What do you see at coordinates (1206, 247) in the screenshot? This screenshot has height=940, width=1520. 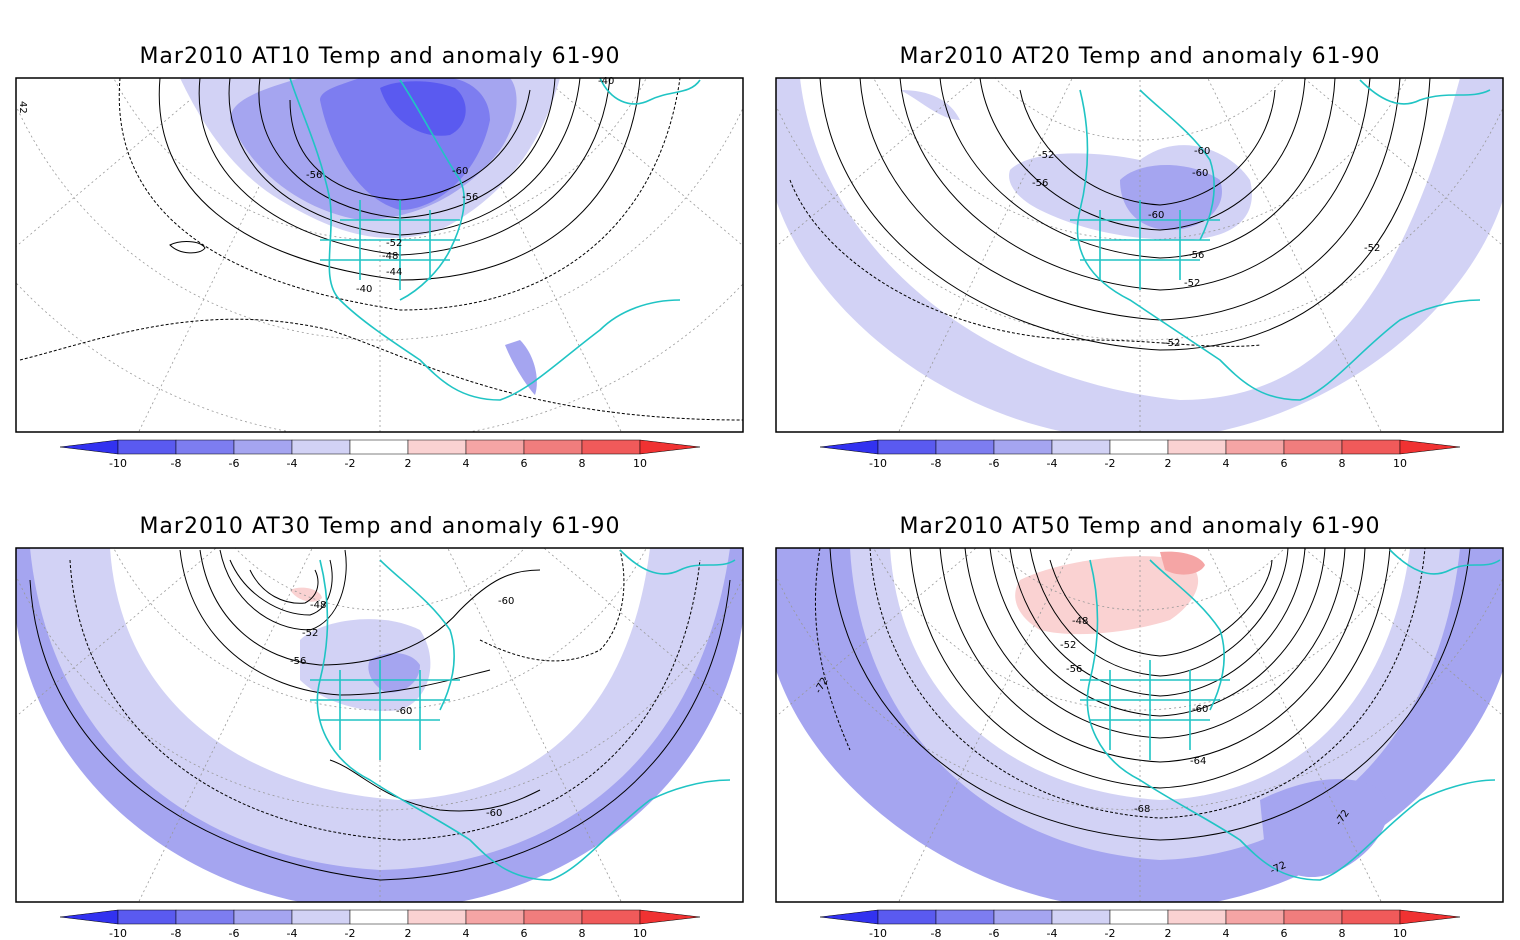 I see `contour-labels: -52 -56 -60 -60 -60 -56 -52 -52 -52` at bounding box center [1206, 247].